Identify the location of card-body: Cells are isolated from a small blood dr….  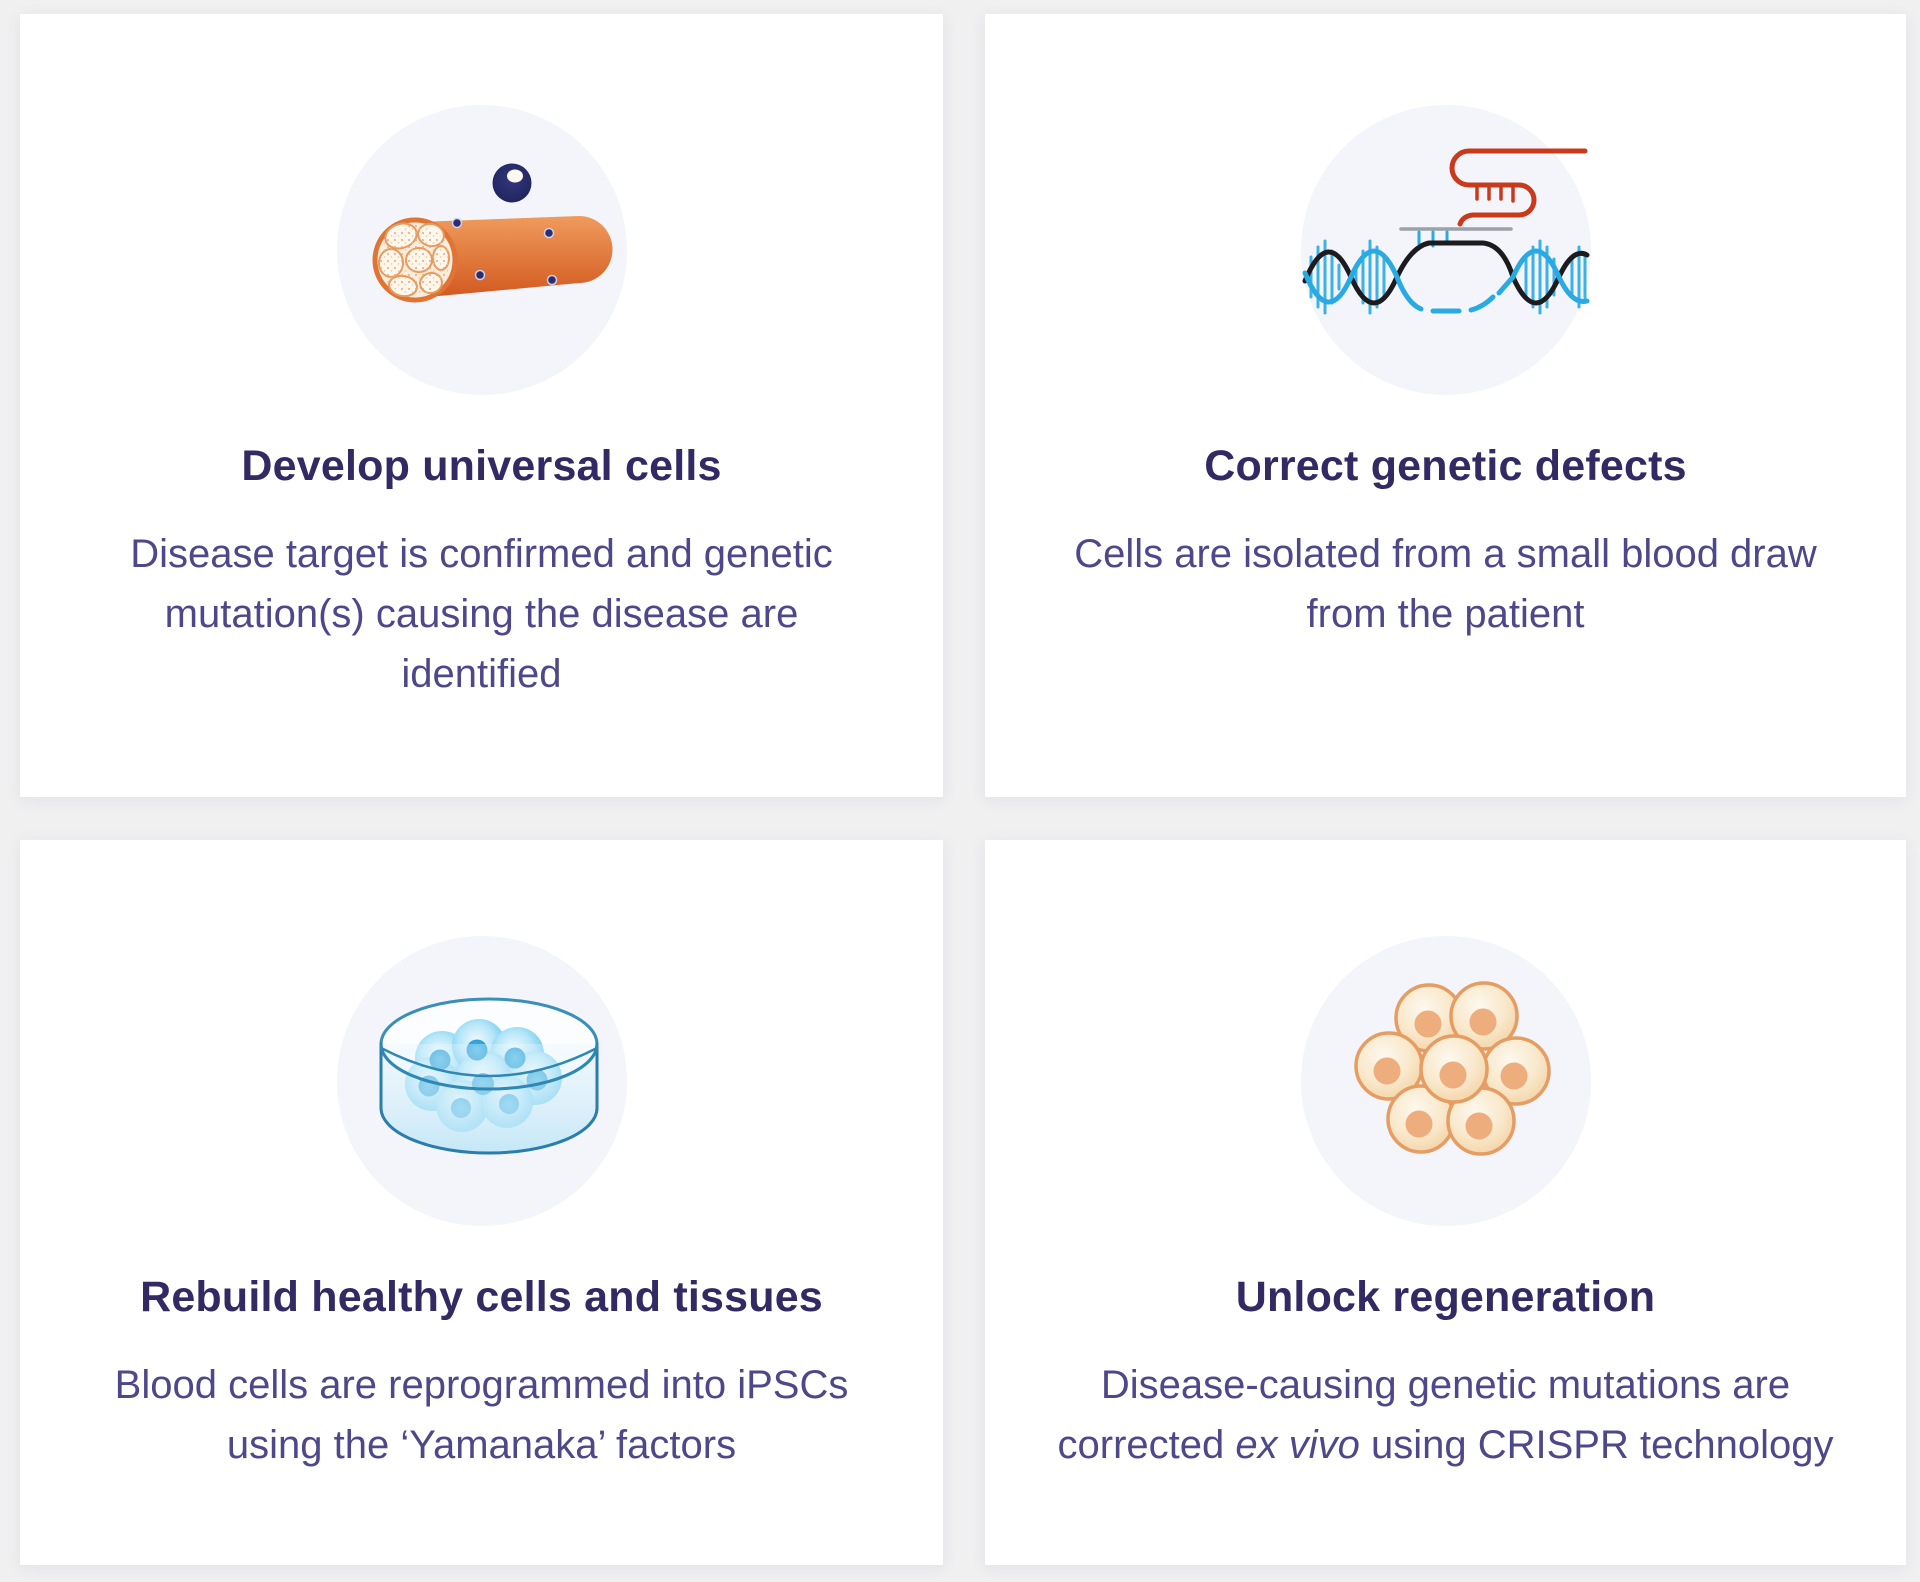
(1445, 584).